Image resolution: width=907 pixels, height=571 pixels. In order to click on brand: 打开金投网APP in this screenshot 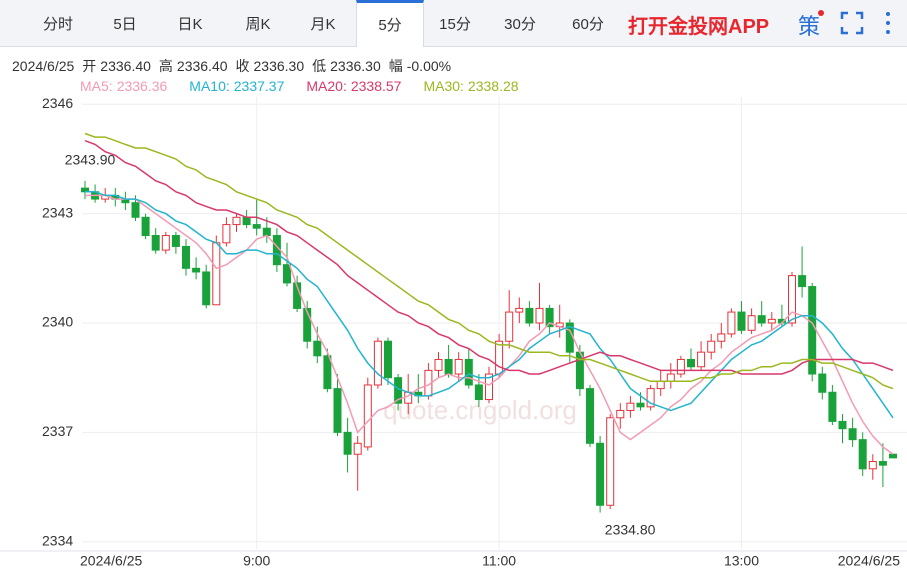, I will do `click(699, 27)`.